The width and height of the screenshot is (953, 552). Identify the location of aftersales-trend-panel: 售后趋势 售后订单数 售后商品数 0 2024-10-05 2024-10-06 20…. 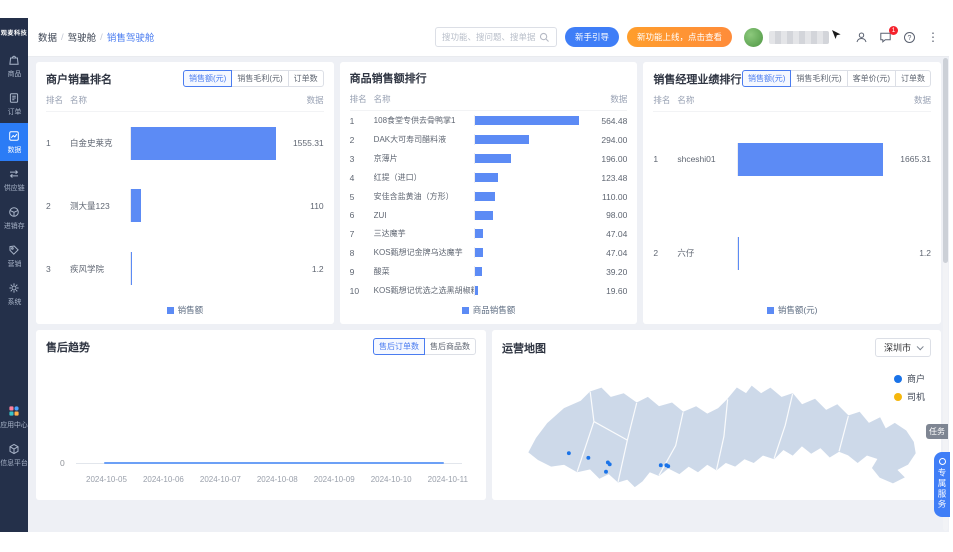
(261, 415).